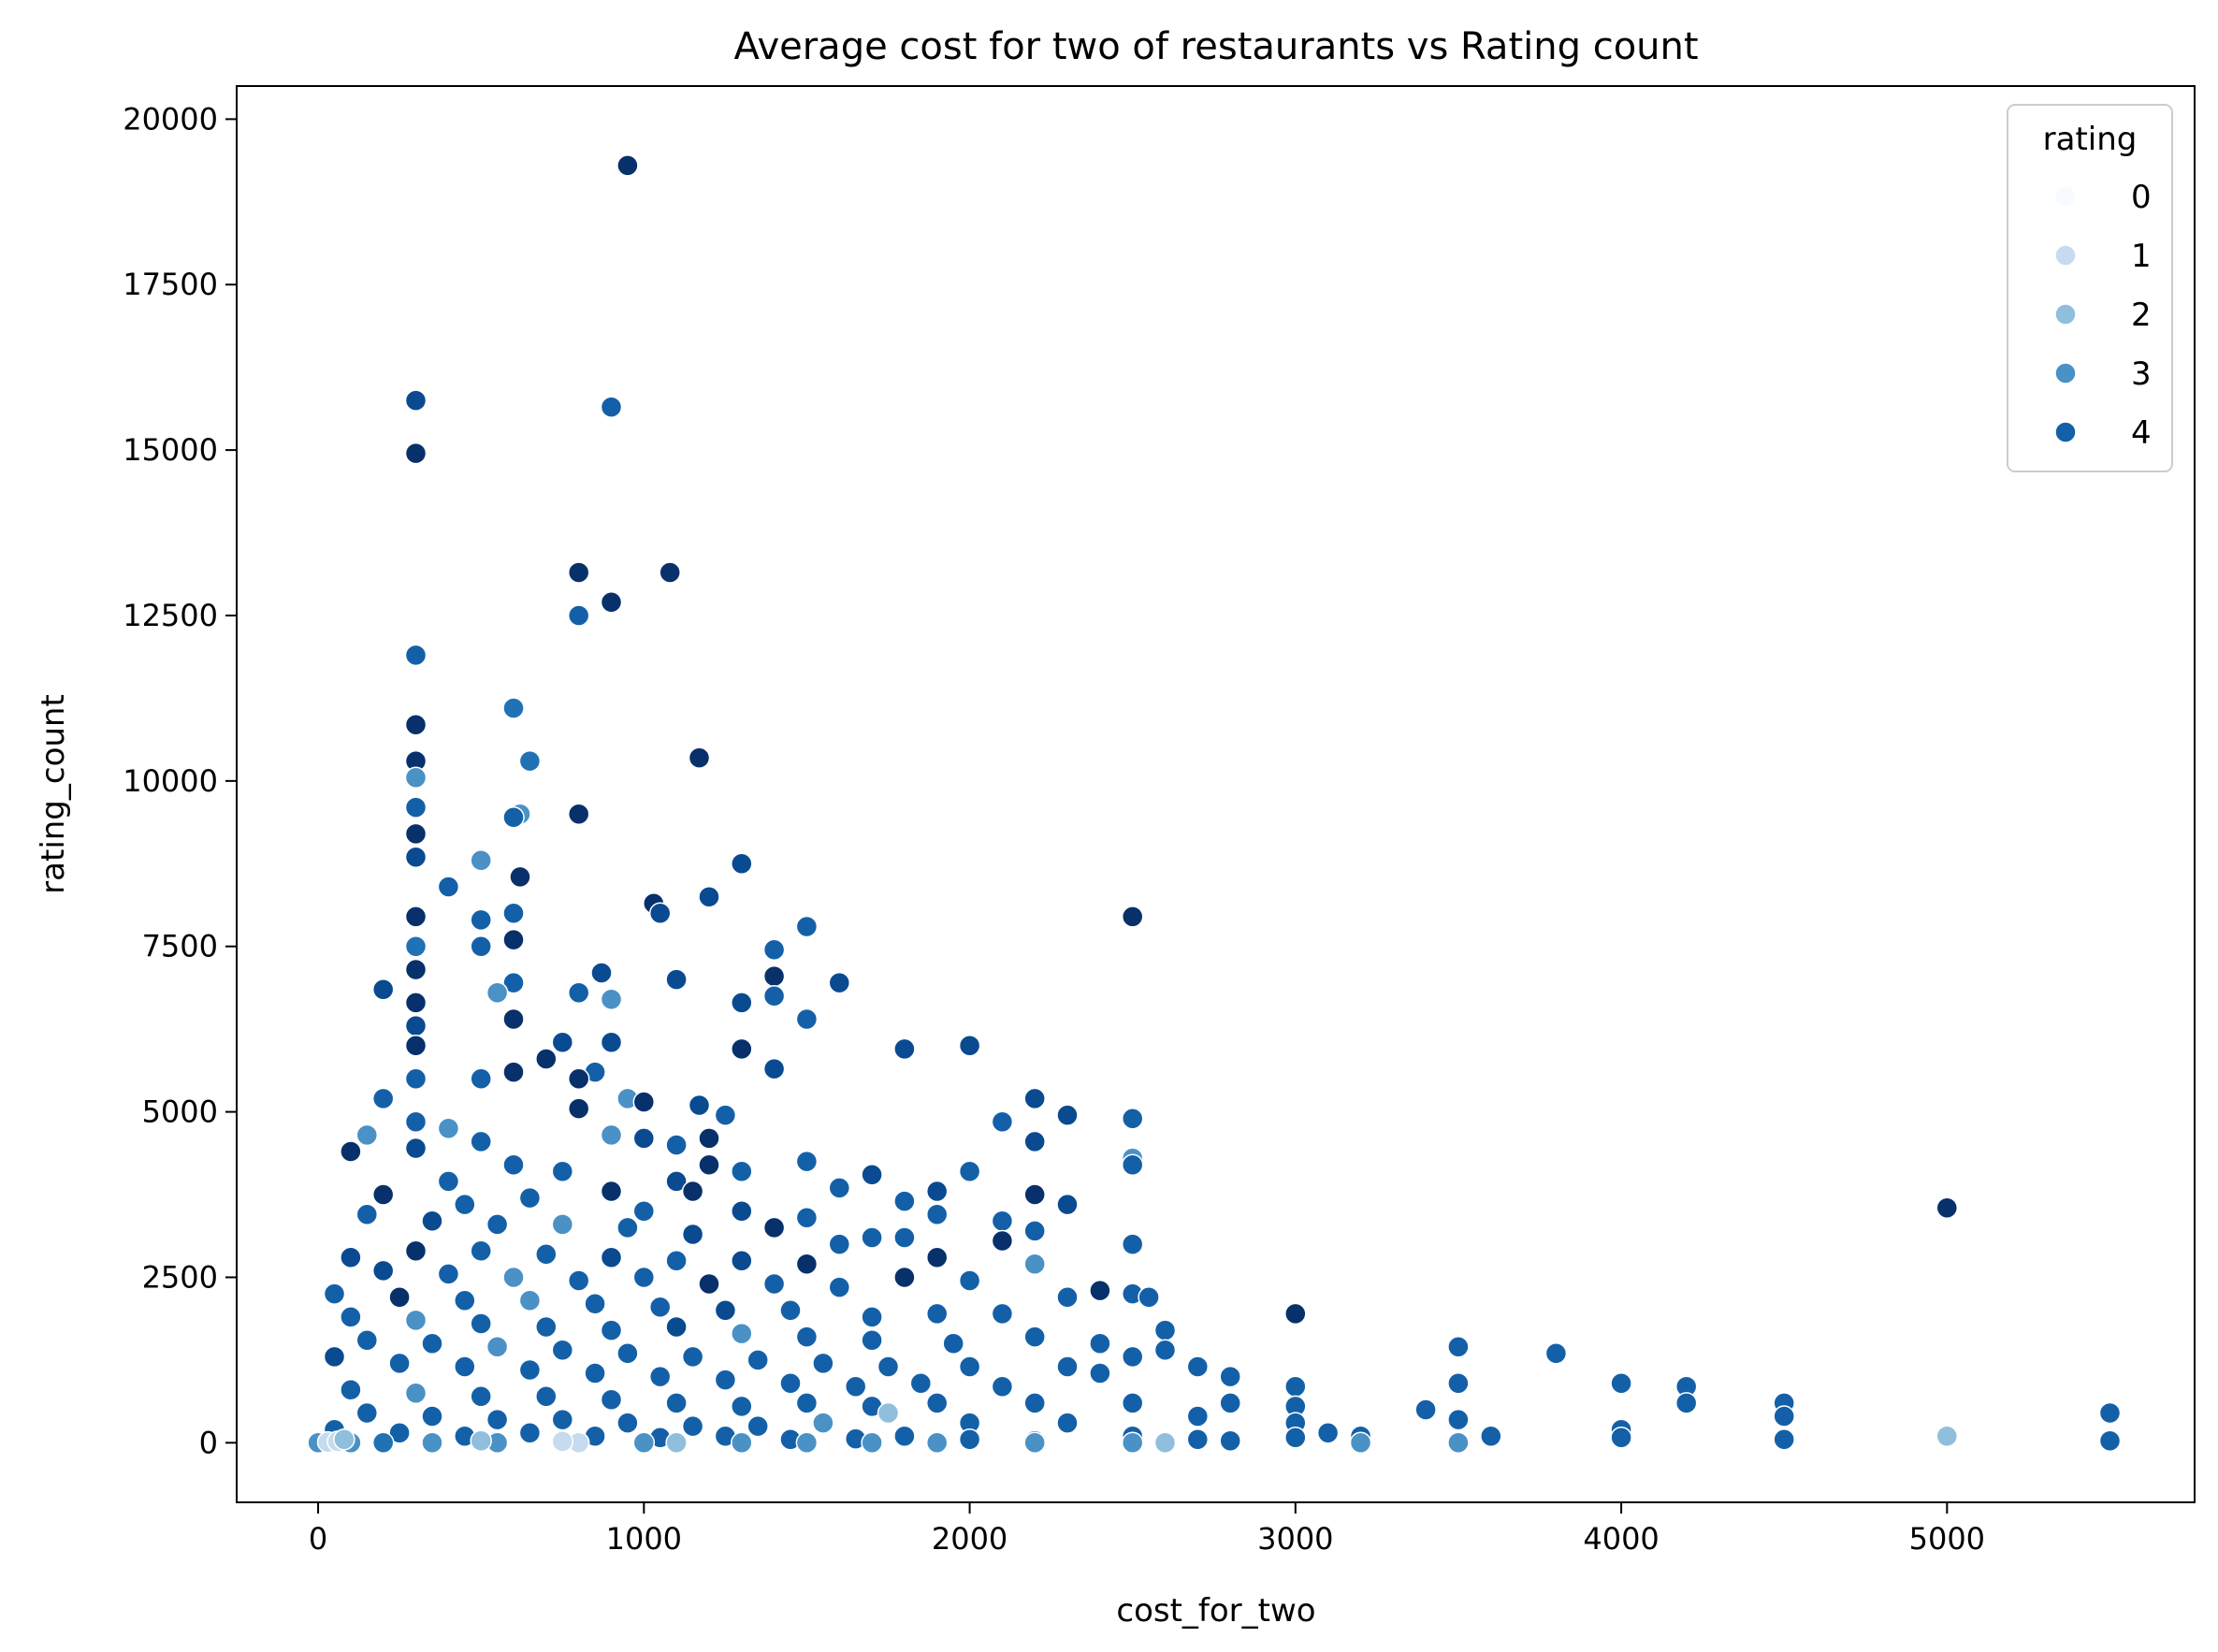 The width and height of the screenshot is (2218, 1652). I want to click on y-tick-label: 15000, so click(170, 450).